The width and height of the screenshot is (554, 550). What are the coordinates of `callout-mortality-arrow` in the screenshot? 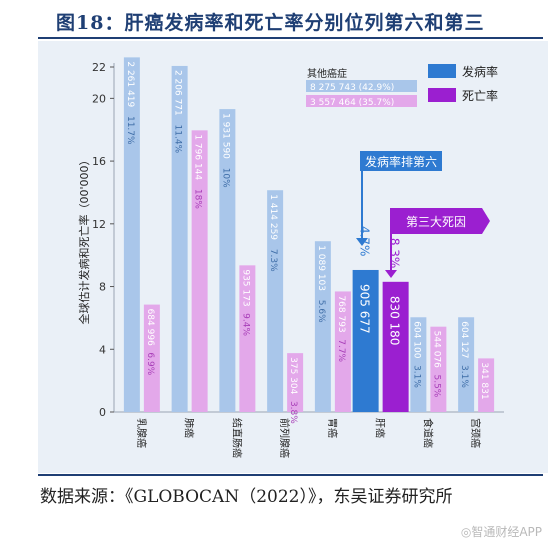 It's located at (391, 274).